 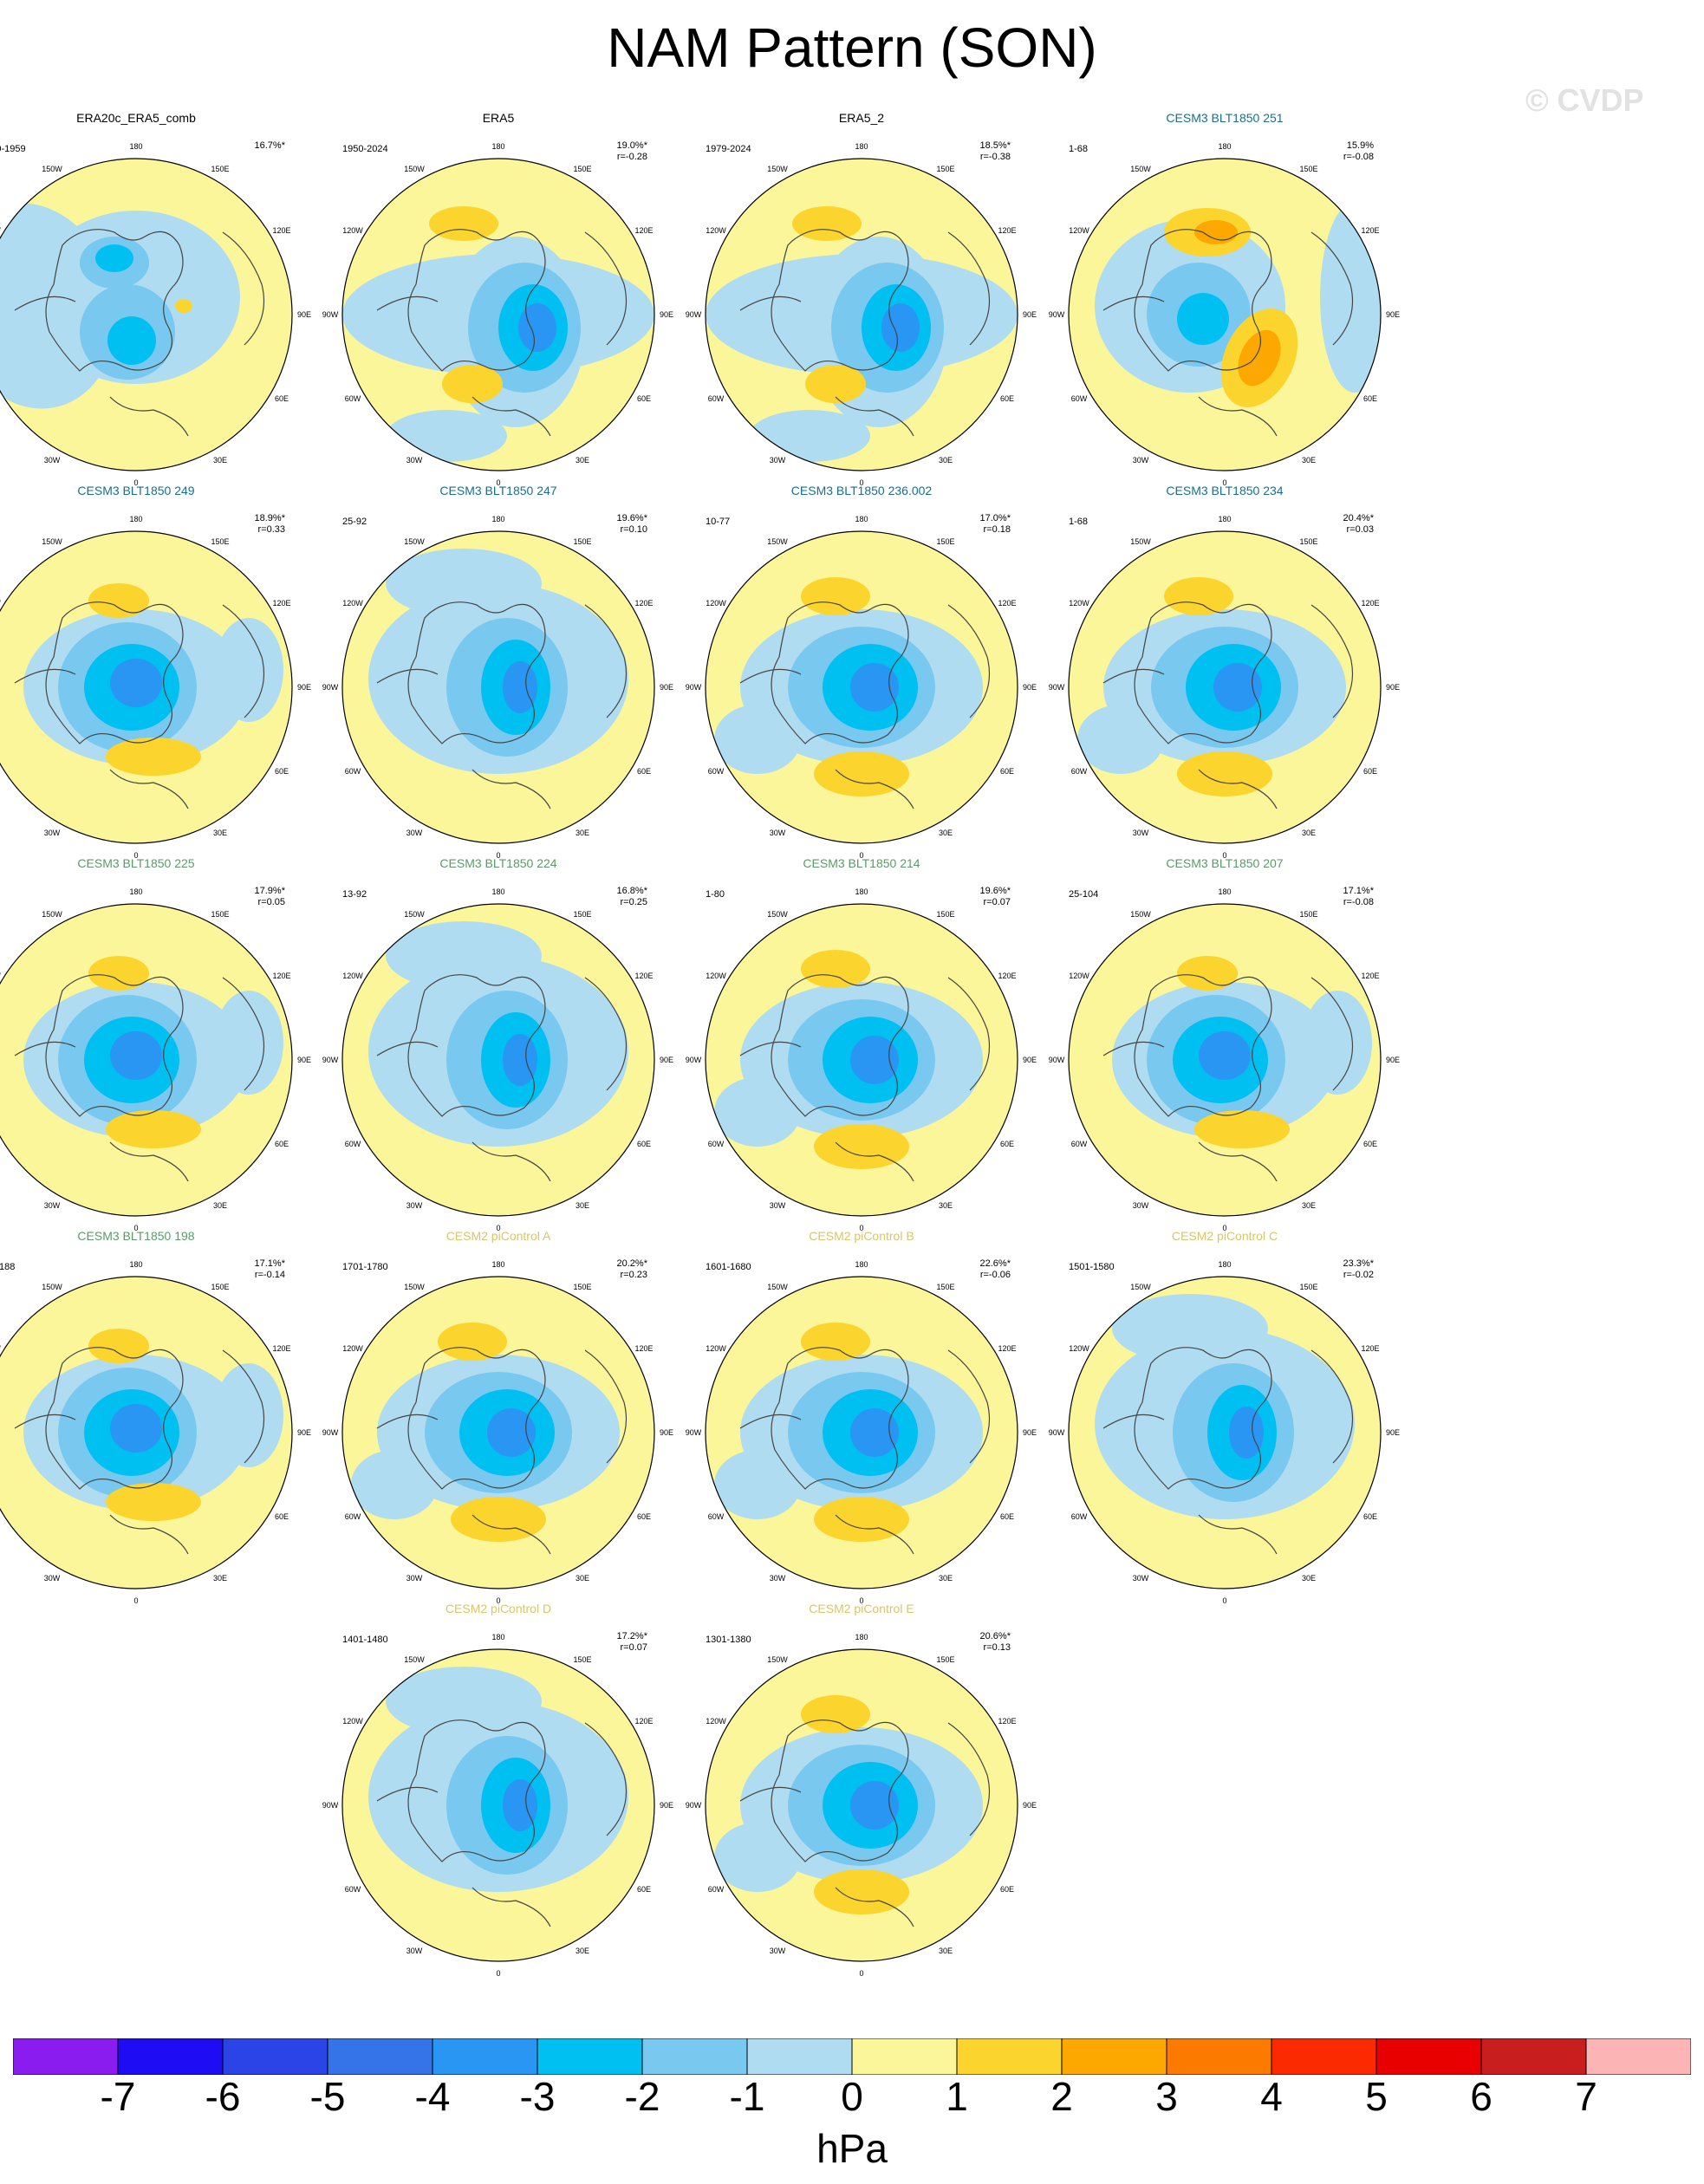 What do you see at coordinates (1167, 2096) in the screenshot?
I see `colorbar-tick-label: 3` at bounding box center [1167, 2096].